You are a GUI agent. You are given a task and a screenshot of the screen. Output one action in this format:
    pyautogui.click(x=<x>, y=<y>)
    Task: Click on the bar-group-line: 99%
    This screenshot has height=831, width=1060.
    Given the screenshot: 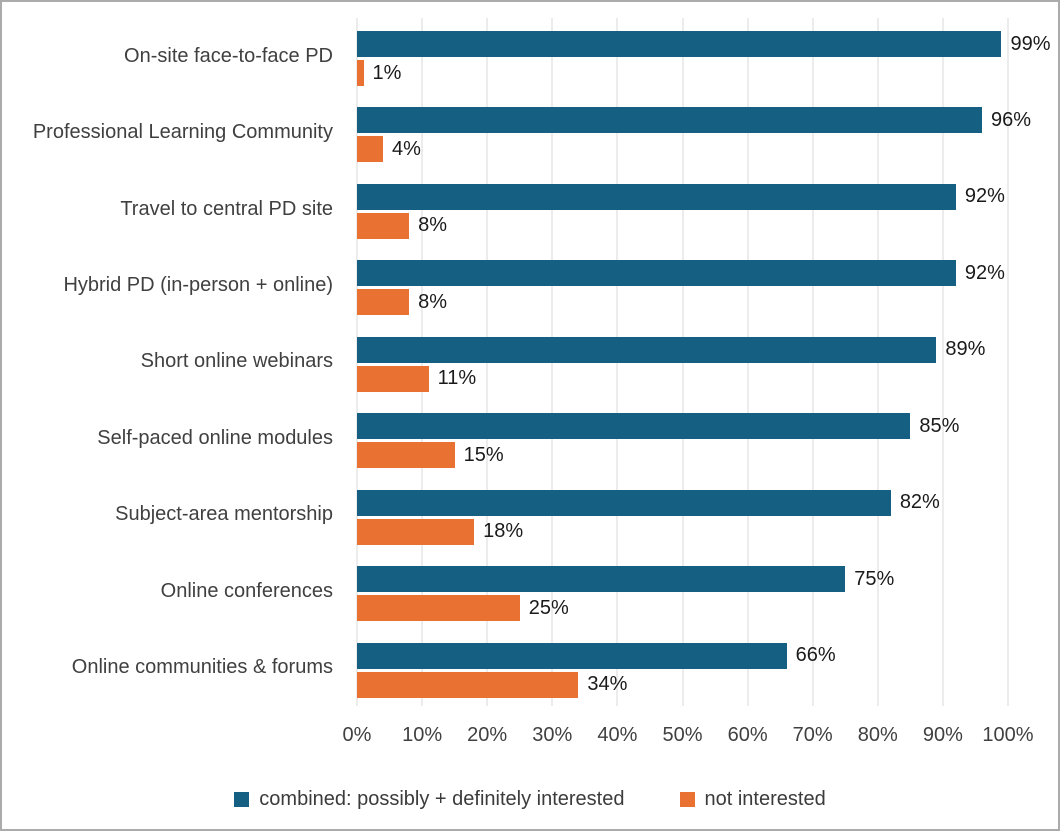 What is the action you would take?
    pyautogui.click(x=704, y=44)
    